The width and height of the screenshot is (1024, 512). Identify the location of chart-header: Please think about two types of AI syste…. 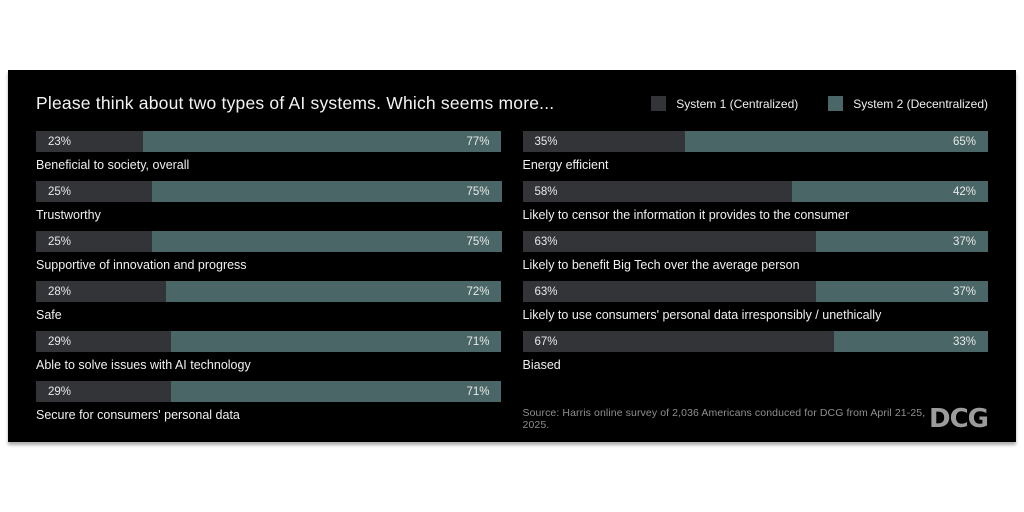
(512, 103).